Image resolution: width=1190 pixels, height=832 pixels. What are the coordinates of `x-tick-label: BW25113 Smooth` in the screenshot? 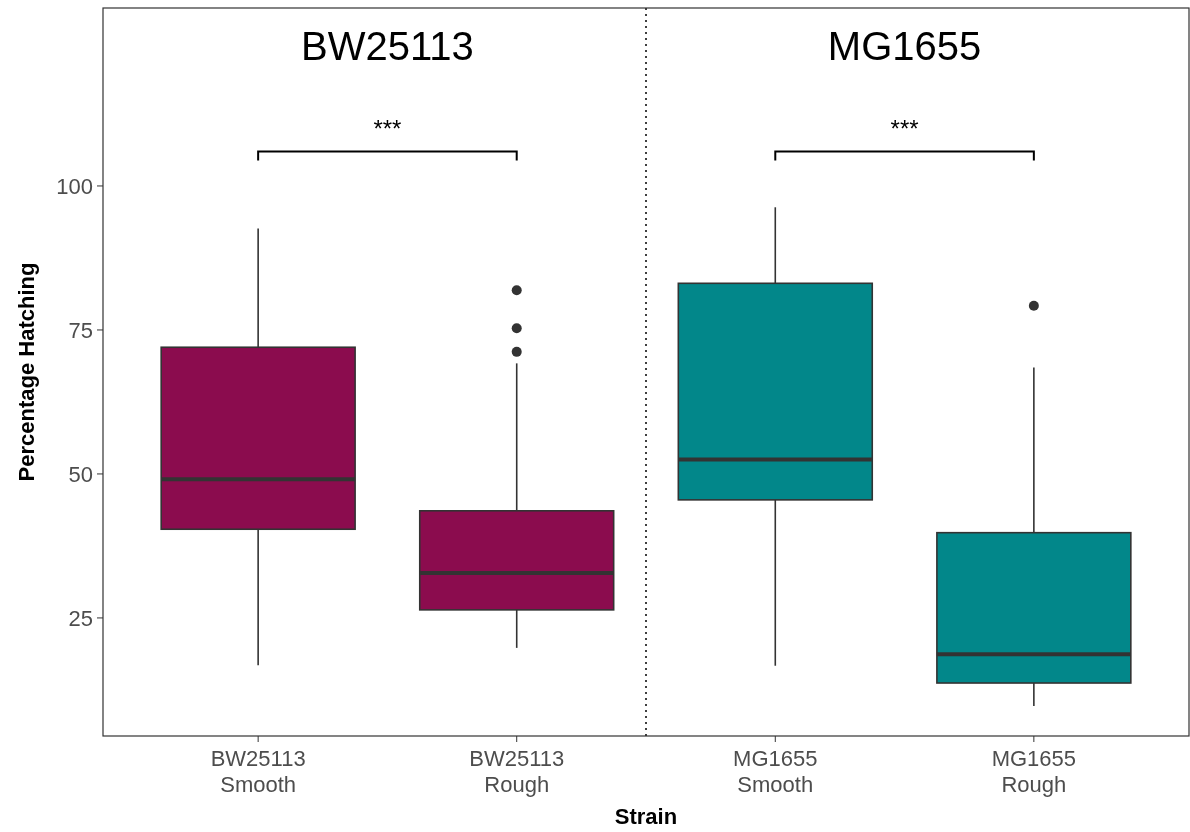 It's located at (258, 771).